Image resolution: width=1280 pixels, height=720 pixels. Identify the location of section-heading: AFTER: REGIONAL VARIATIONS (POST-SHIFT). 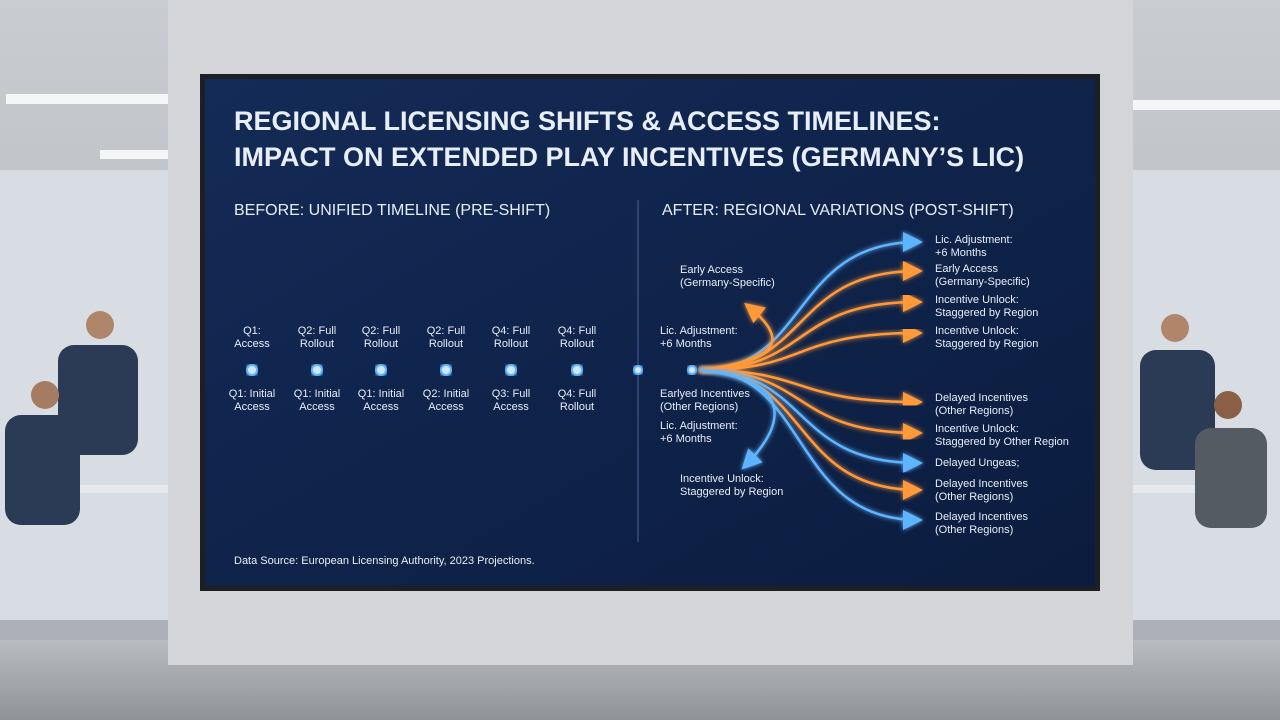
(838, 210).